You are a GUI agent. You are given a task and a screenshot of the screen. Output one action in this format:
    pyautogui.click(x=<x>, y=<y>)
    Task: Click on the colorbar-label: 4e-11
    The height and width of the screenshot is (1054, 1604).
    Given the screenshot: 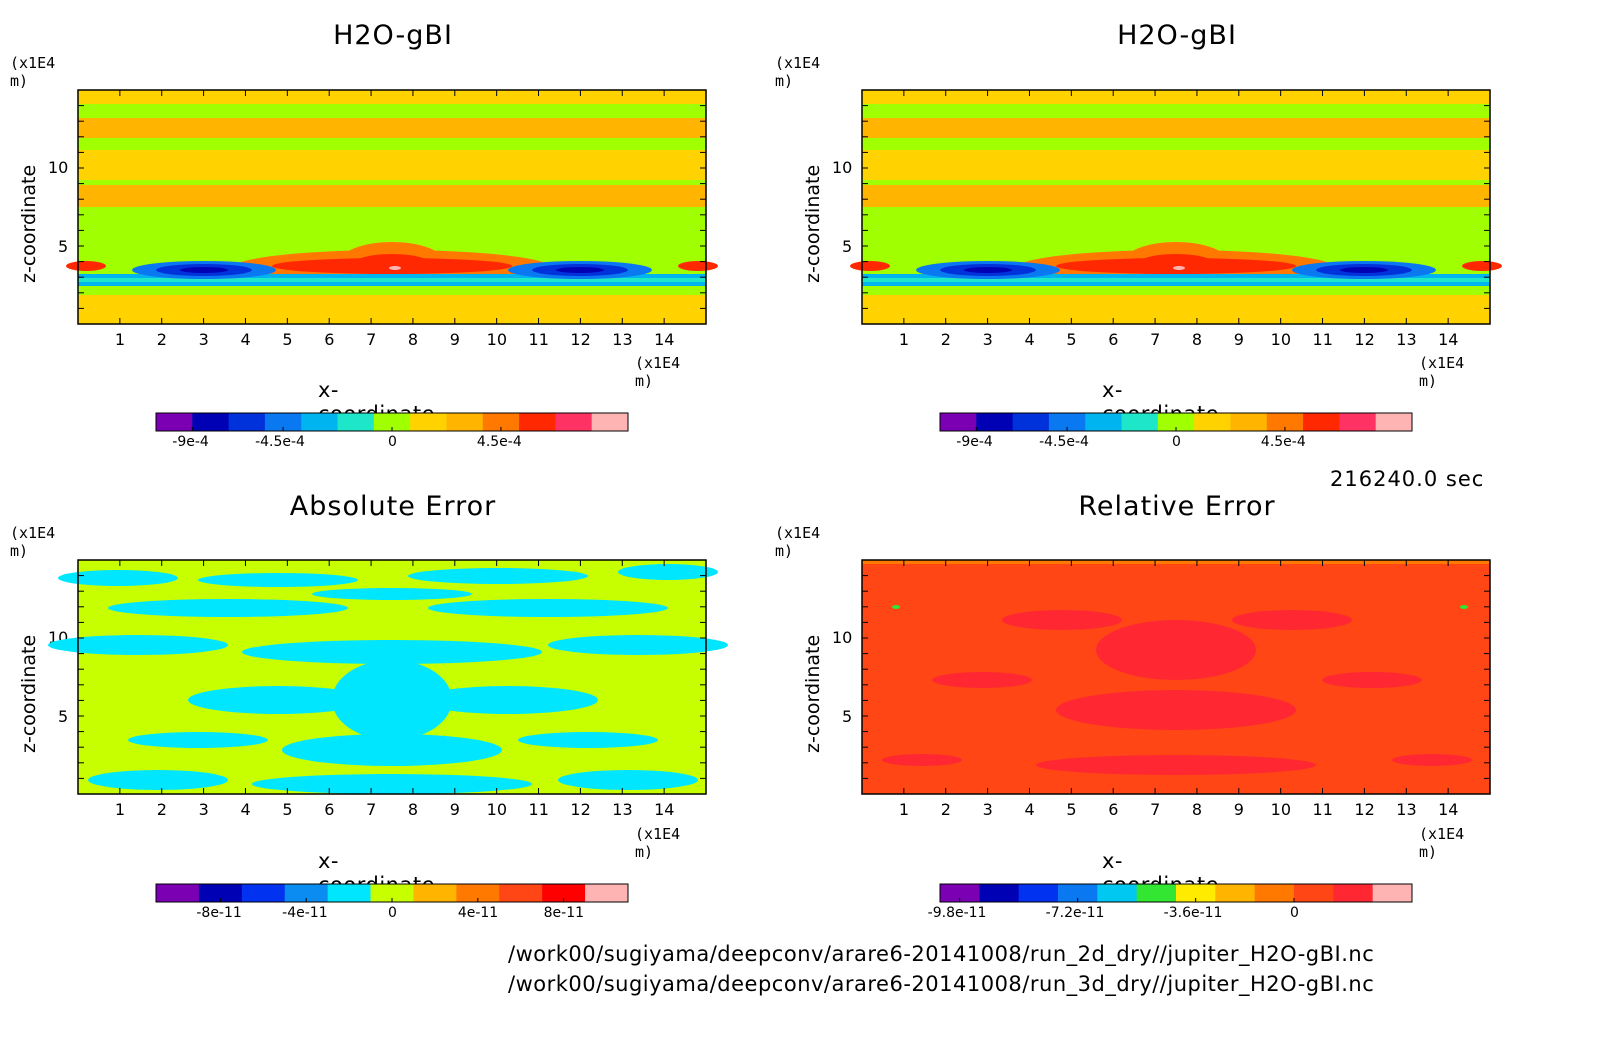 What is the action you would take?
    pyautogui.click(x=478, y=913)
    